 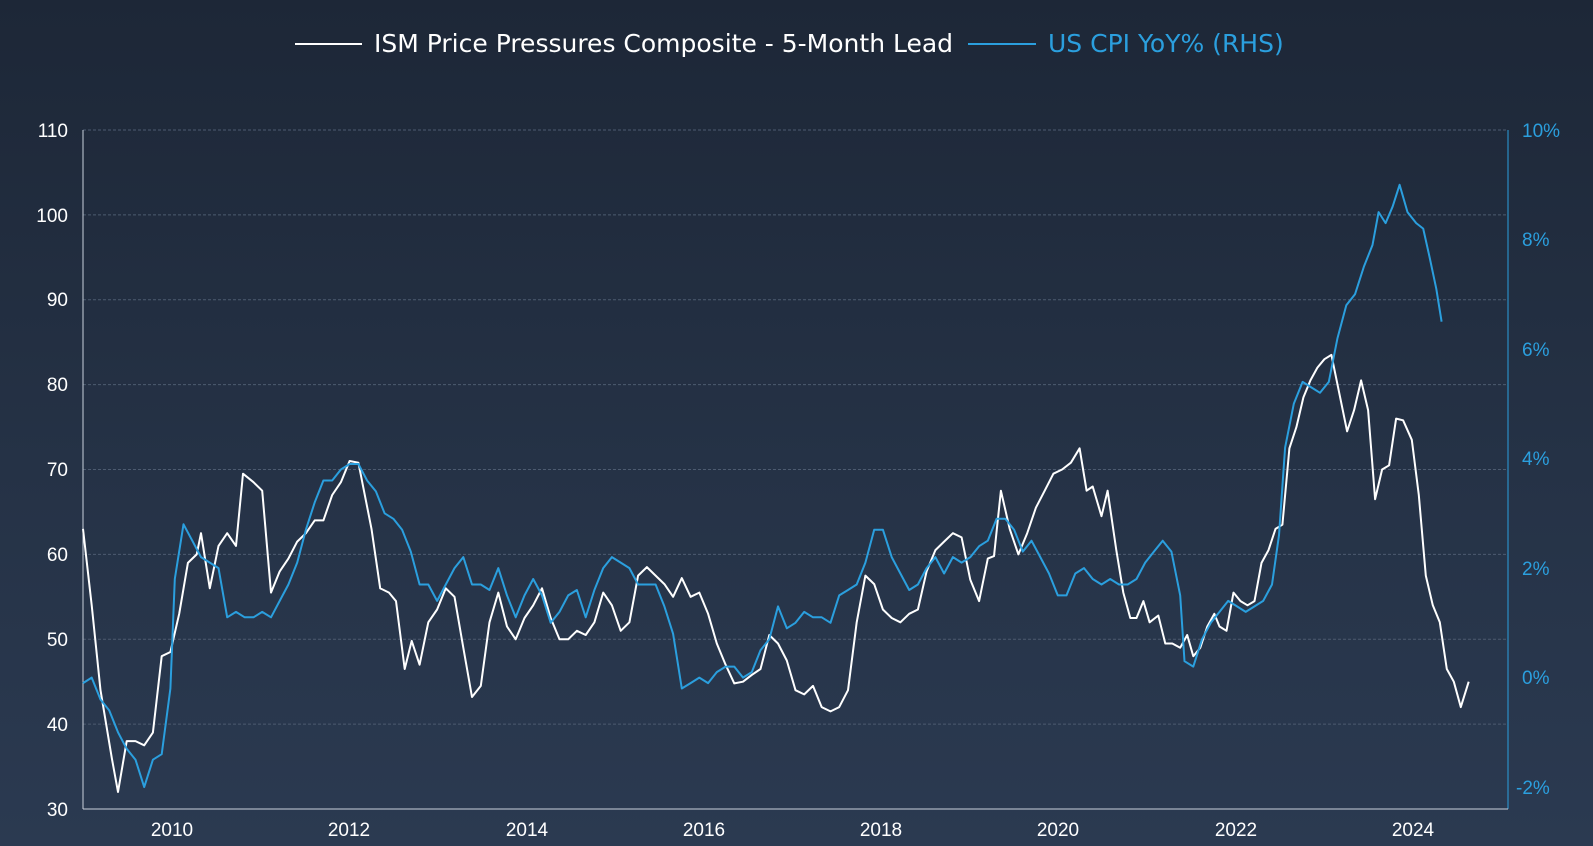 I want to click on y-right-tick-label: 0%, so click(x=1536, y=678).